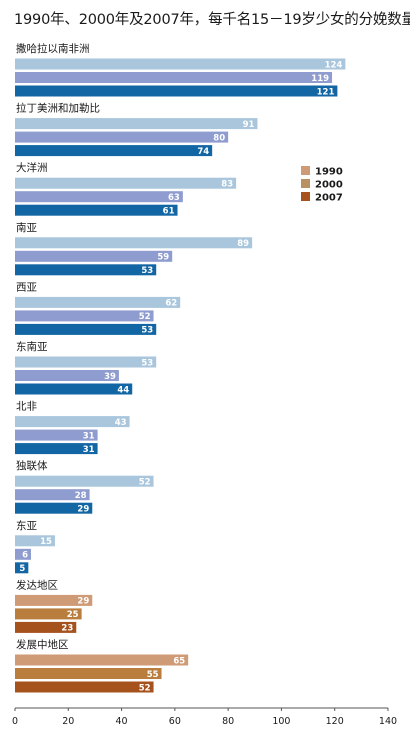  What do you see at coordinates (334, 65) in the screenshot?
I see `bar-value-label: 124` at bounding box center [334, 65].